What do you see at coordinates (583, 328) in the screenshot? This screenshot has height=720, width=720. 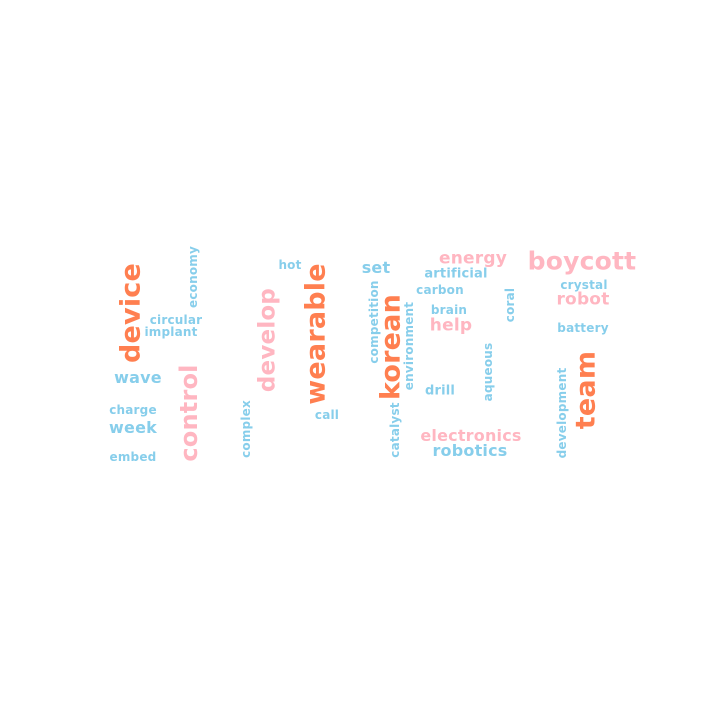 I see `word-battery: battery` at bounding box center [583, 328].